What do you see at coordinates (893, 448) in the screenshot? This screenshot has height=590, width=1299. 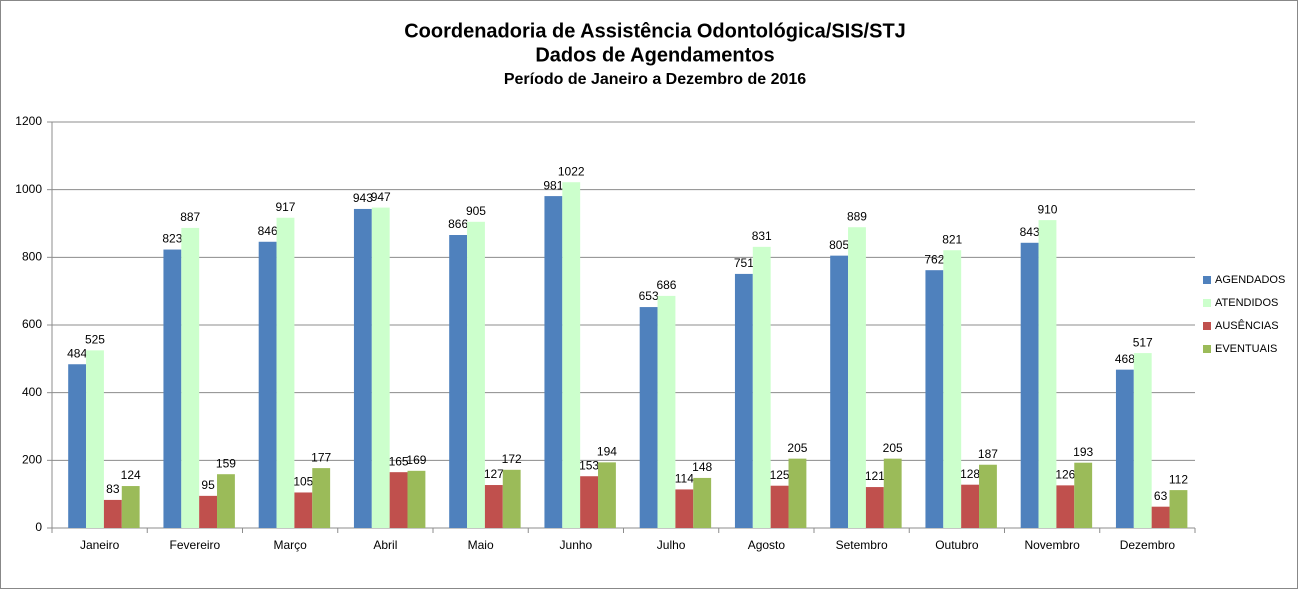 I see `data-label: 205` at bounding box center [893, 448].